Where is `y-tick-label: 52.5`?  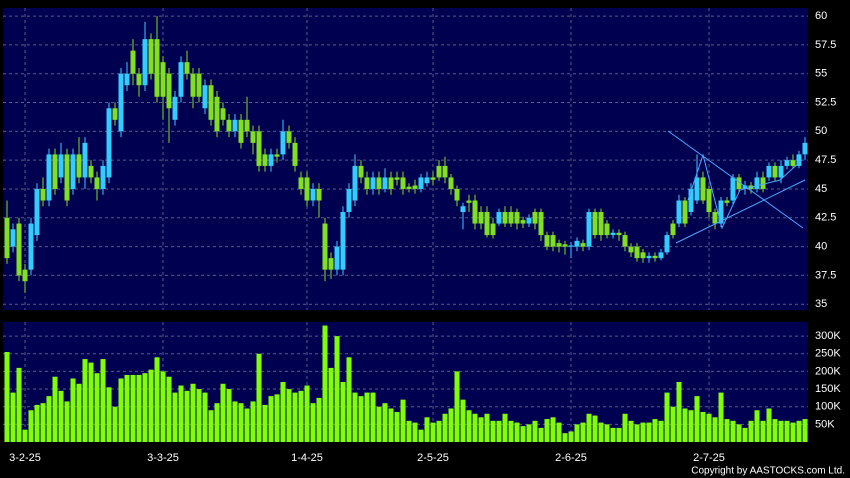 y-tick-label: 52.5 is located at coordinates (825, 102).